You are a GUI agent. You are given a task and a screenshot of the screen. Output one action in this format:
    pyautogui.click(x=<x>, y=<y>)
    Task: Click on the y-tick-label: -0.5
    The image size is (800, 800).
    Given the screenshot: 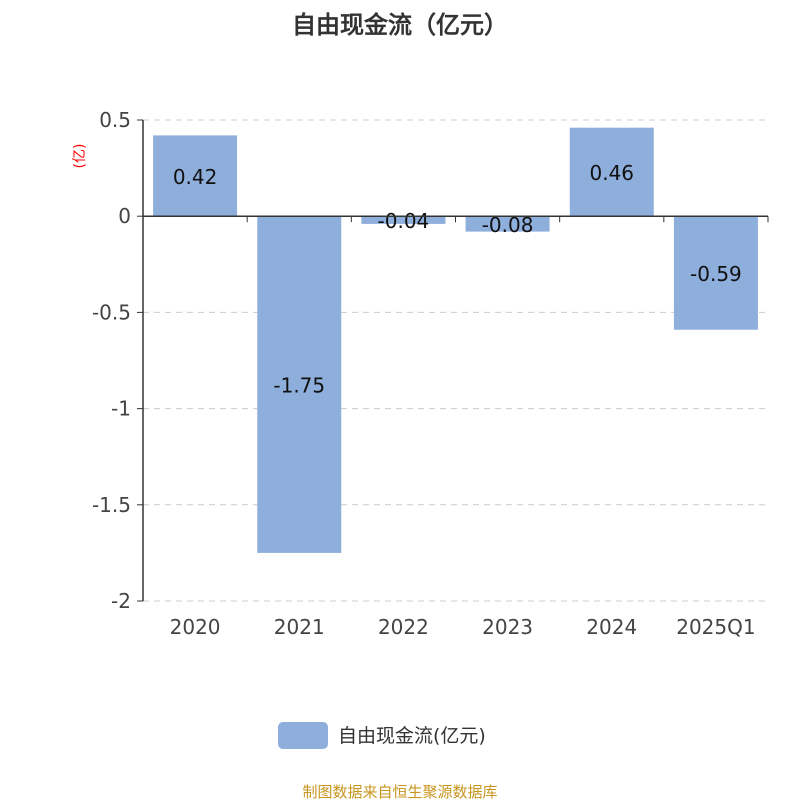 What is the action you would take?
    pyautogui.click(x=111, y=312)
    